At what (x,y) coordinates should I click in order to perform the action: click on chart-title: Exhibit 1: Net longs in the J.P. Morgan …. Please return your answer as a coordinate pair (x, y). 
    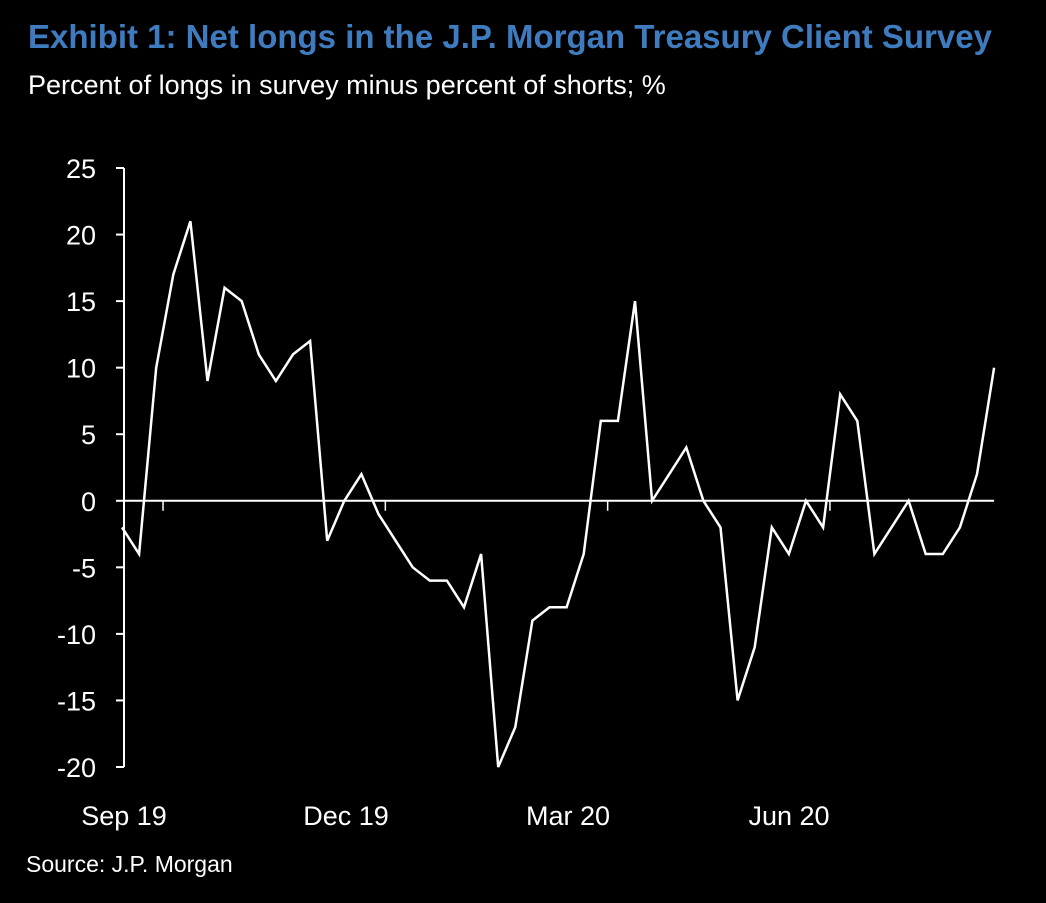
    Looking at the image, I should click on (510, 36).